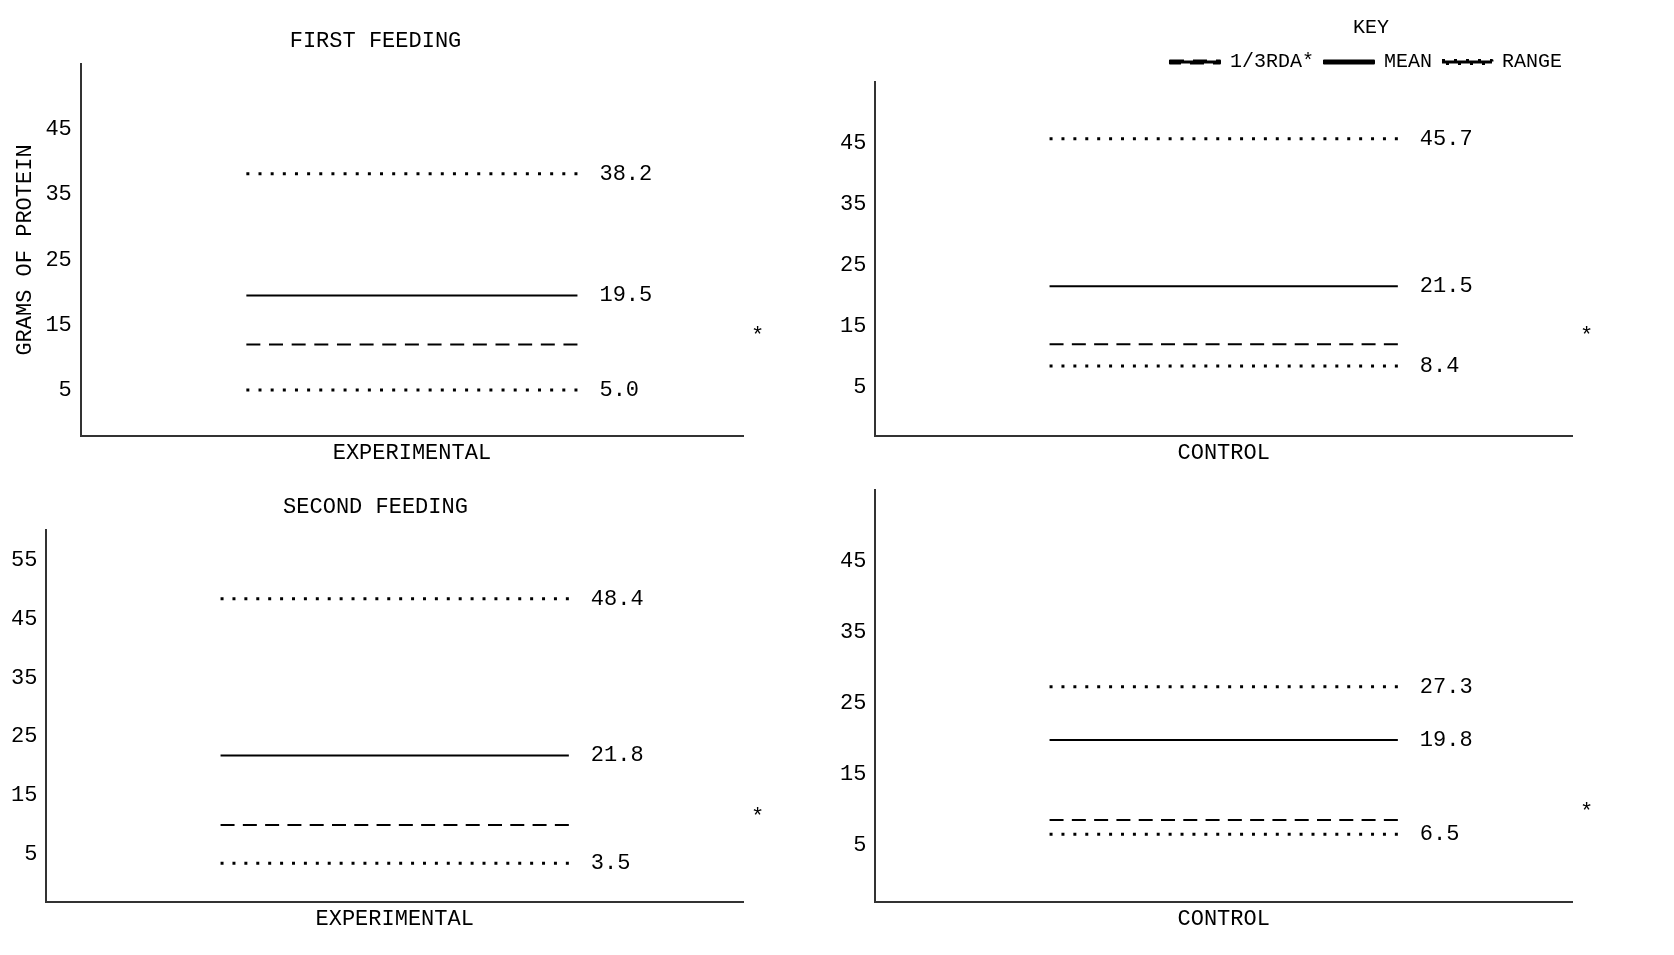 This screenshot has width=1674, height=955. What do you see at coordinates (1532, 62) in the screenshot?
I see `legend-label: RANGE` at bounding box center [1532, 62].